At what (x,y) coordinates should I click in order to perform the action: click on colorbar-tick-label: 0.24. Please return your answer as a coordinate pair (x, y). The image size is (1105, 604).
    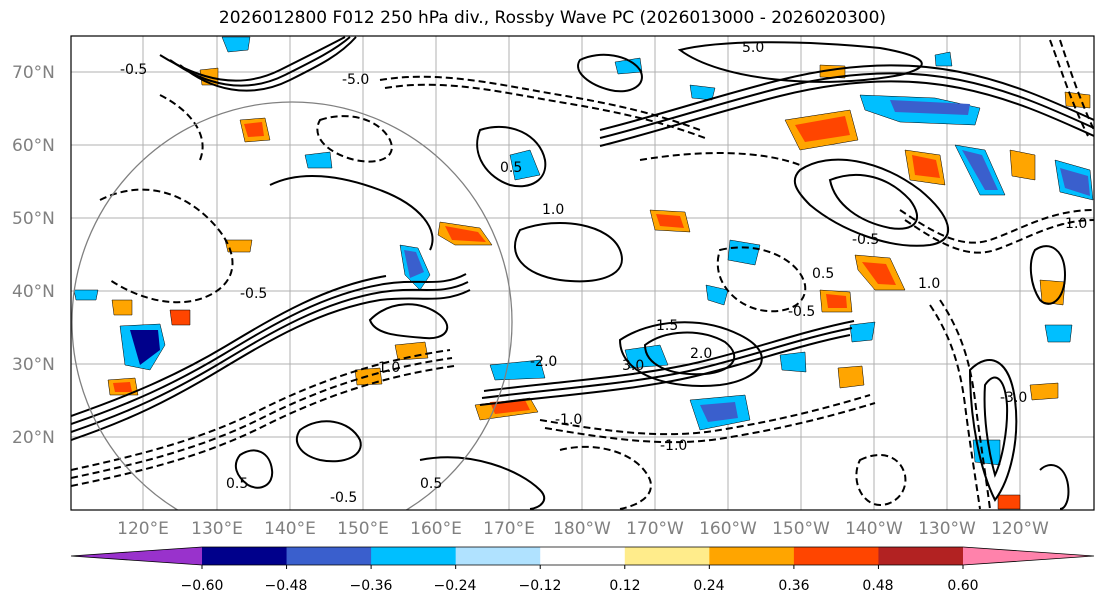
    Looking at the image, I should click on (708, 586).